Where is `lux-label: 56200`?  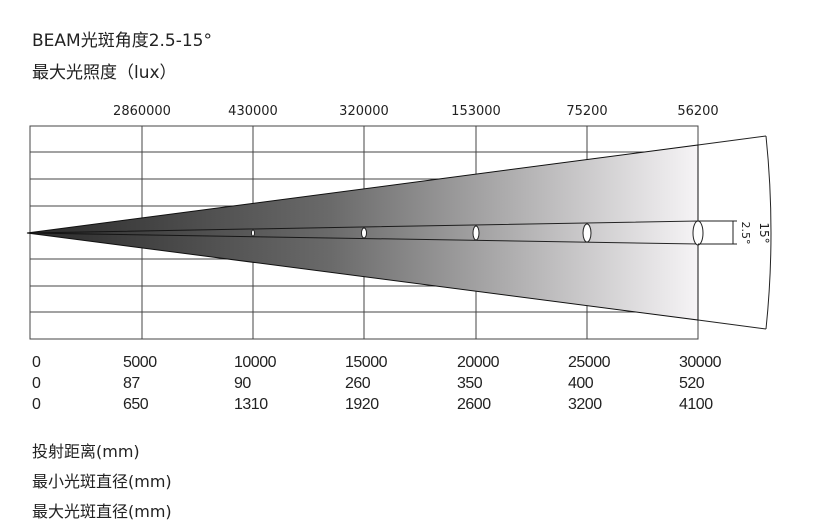 lux-label: 56200 is located at coordinates (698, 111).